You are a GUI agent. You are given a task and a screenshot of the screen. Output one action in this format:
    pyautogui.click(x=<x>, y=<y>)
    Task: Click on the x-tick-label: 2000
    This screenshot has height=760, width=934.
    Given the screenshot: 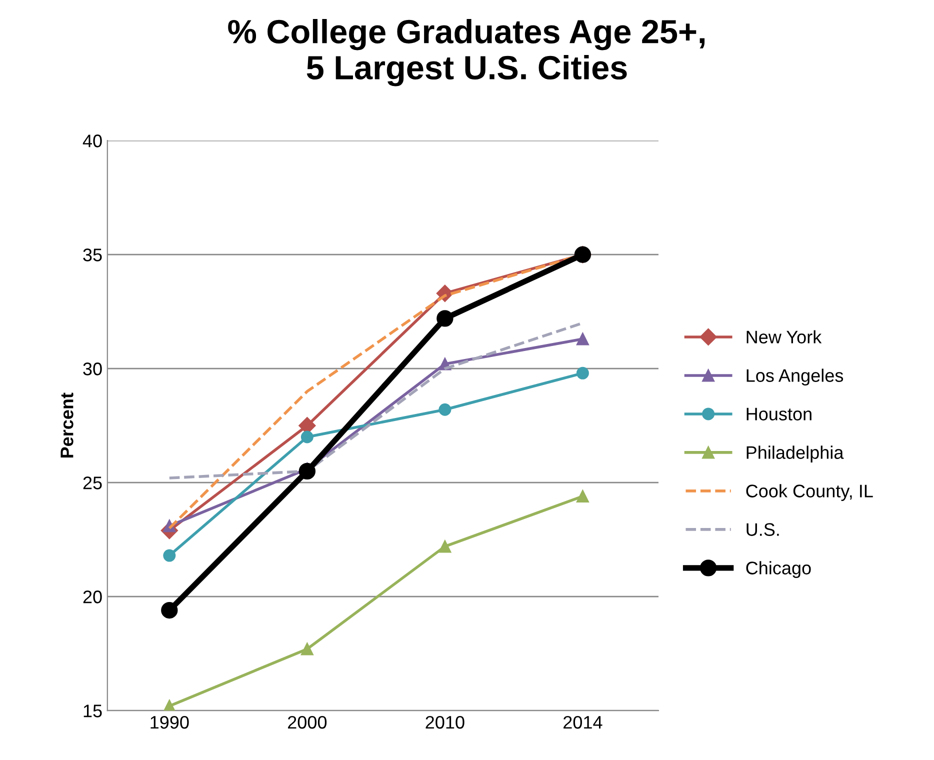 What is the action you would take?
    pyautogui.click(x=307, y=722)
    